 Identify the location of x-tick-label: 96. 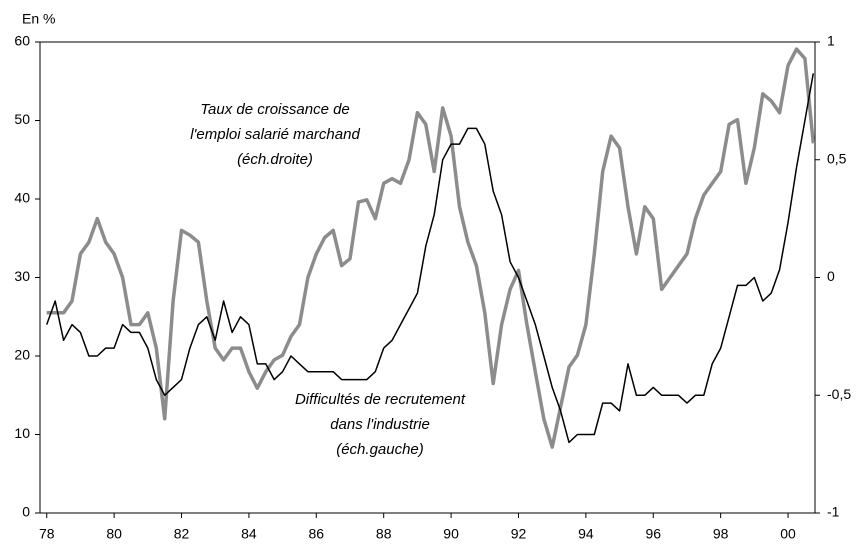
(653, 534).